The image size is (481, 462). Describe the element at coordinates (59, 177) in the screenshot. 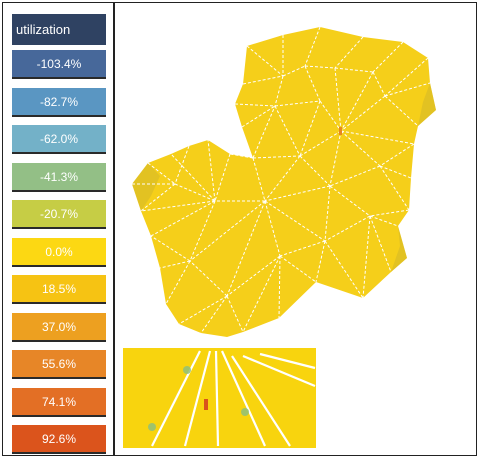

I see `legend-item: -41.3%` at that location.